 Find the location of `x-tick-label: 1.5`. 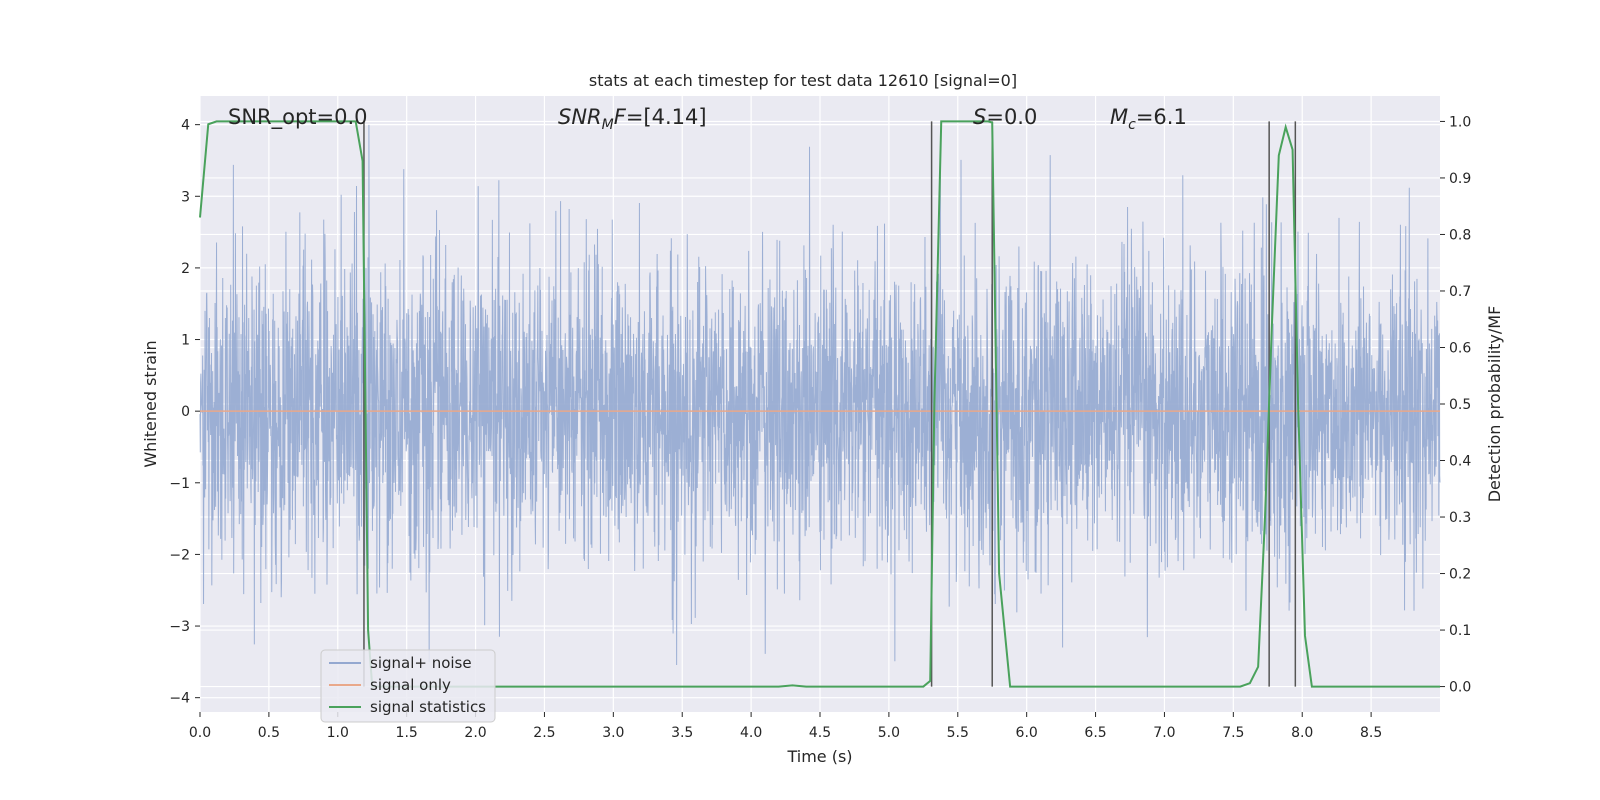

x-tick-label: 1.5 is located at coordinates (407, 733).